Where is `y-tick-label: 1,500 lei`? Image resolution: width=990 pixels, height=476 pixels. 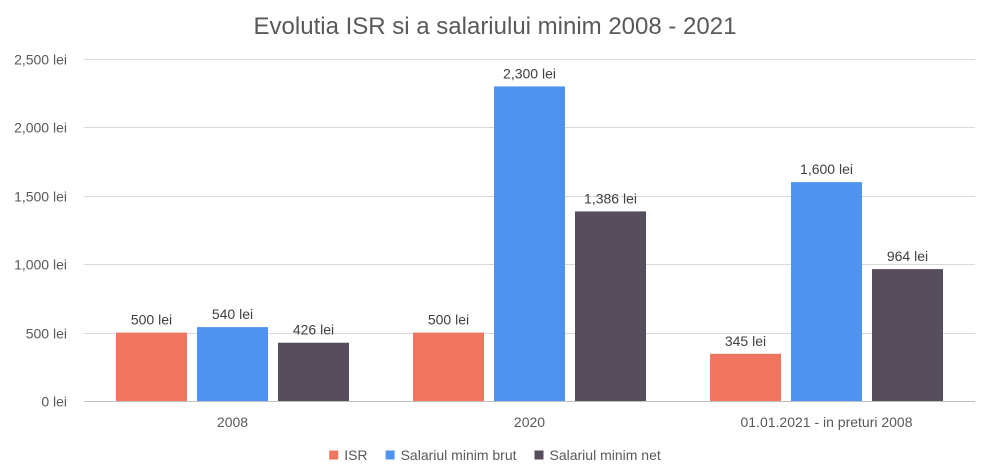
y-tick-label: 1,500 lei is located at coordinates (40, 197).